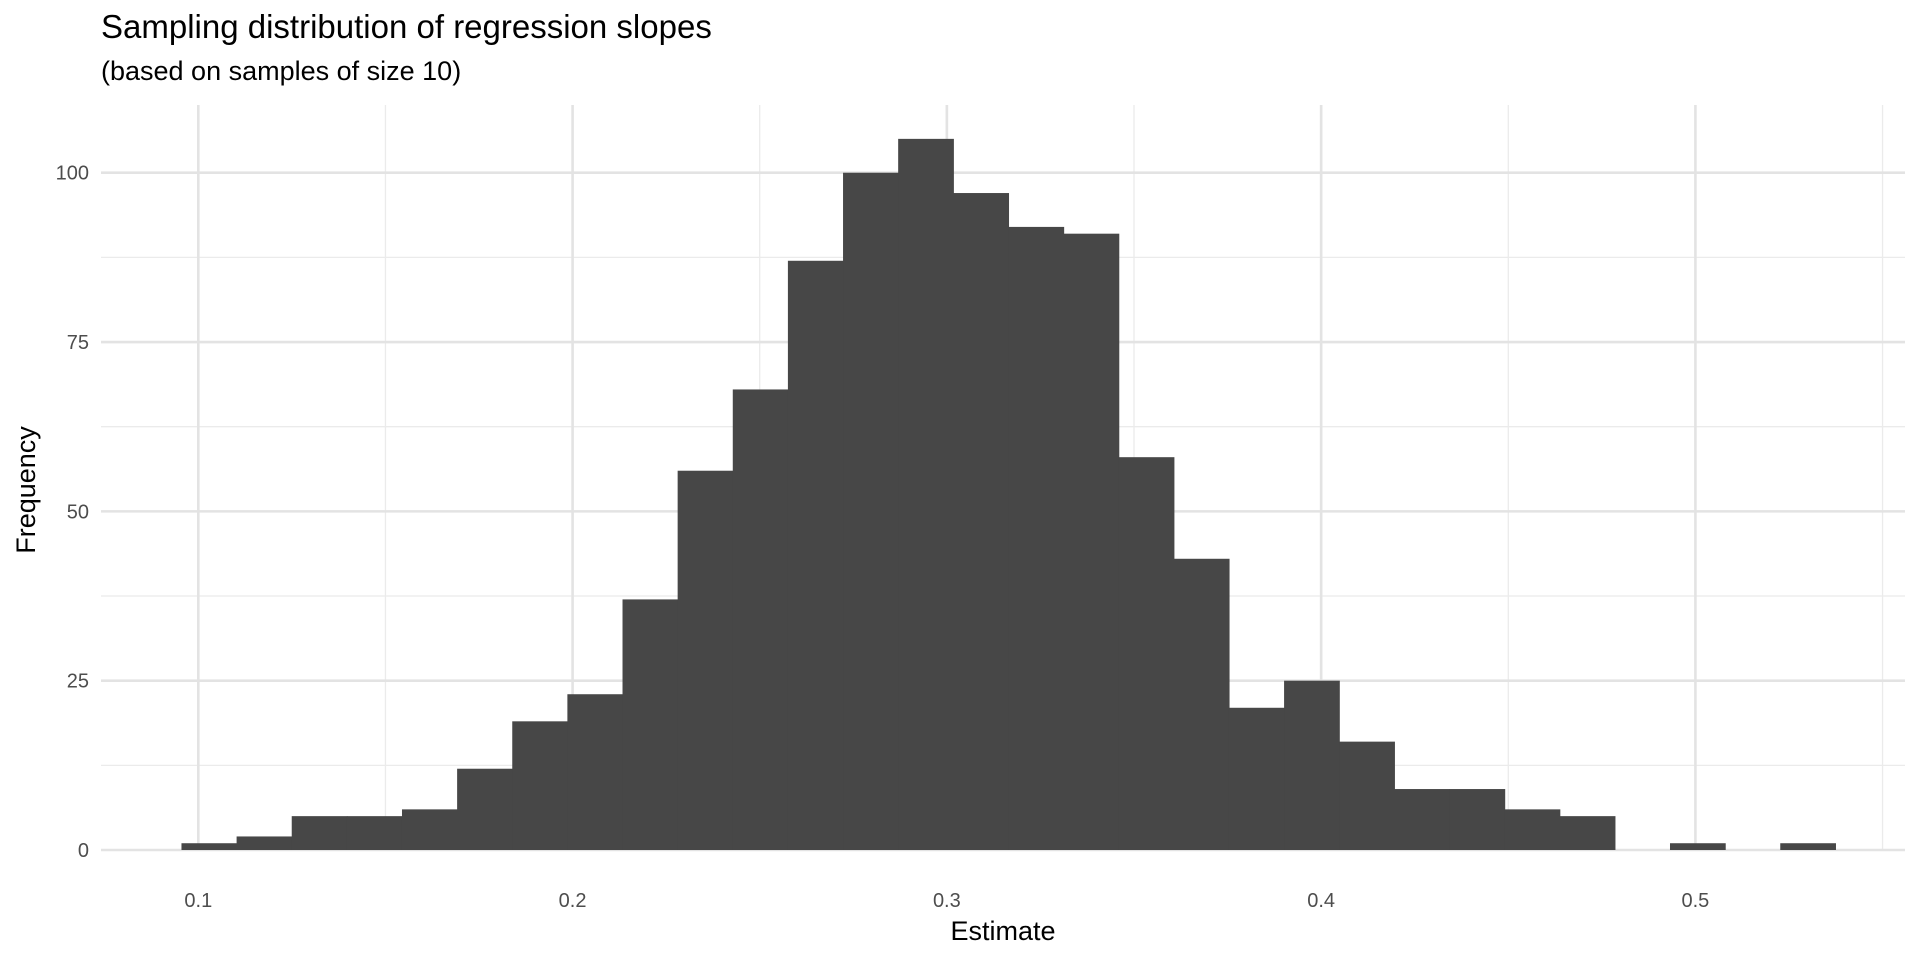 This screenshot has width=1920, height=960. Describe the element at coordinates (26, 490) in the screenshot. I see `y-axis-title: Frequency` at that location.